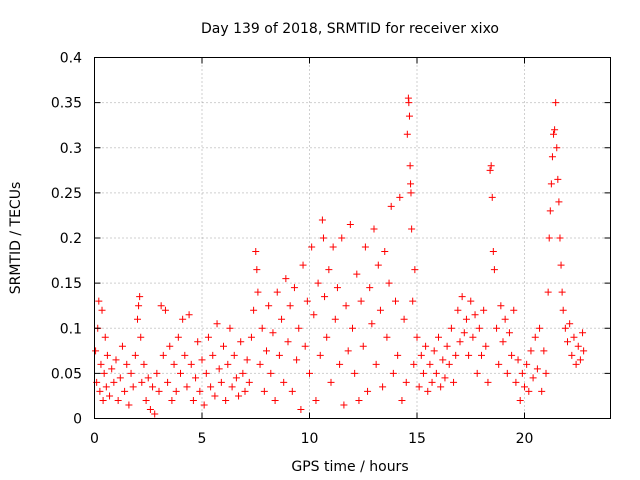  What do you see at coordinates (66, 104) in the screenshot?
I see `y-tick-label: 0.35` at bounding box center [66, 104].